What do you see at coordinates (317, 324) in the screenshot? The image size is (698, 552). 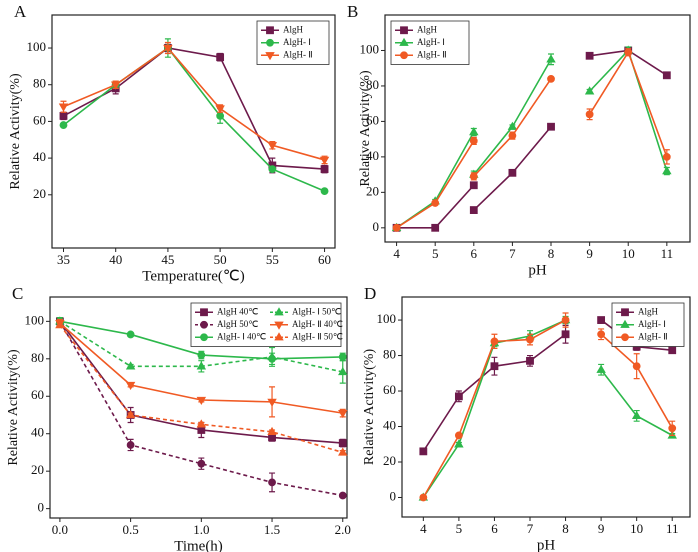 I see `legend-label: AlgH- Ⅱ 40℃` at bounding box center [317, 324].